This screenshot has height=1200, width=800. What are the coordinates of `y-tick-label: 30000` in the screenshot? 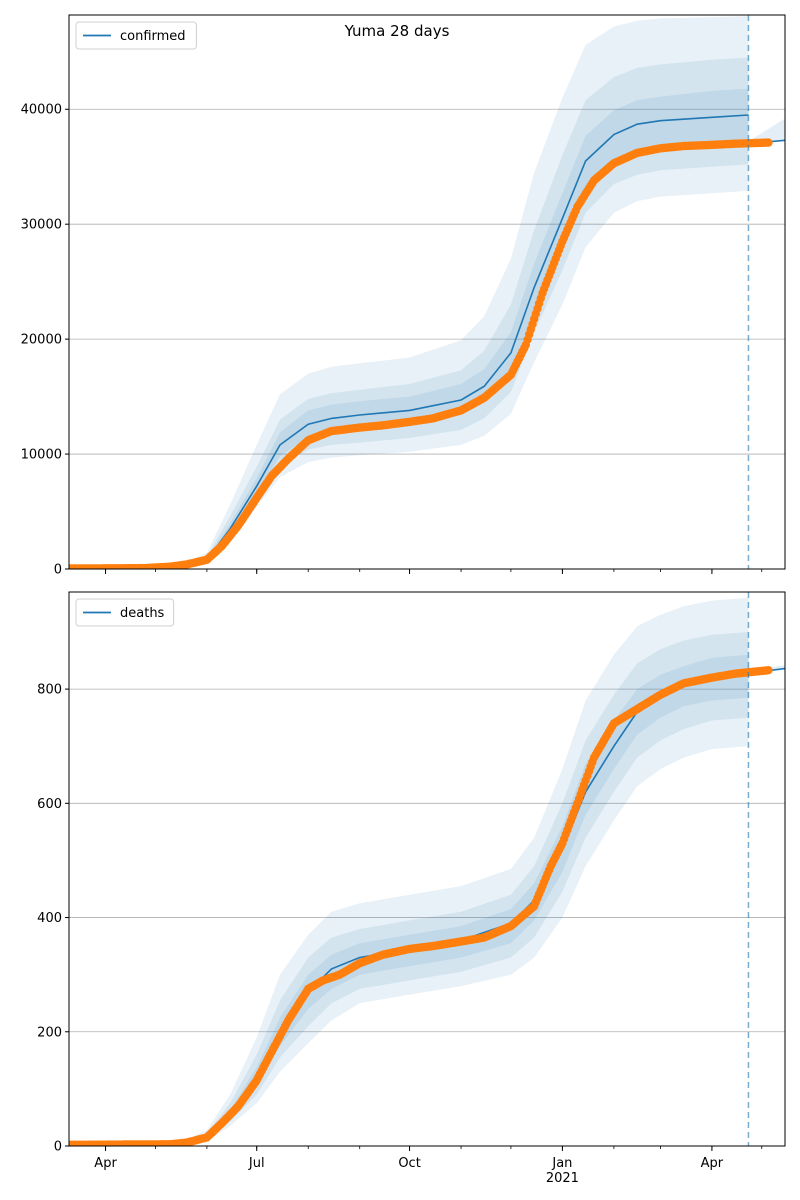 It's located at (41, 225).